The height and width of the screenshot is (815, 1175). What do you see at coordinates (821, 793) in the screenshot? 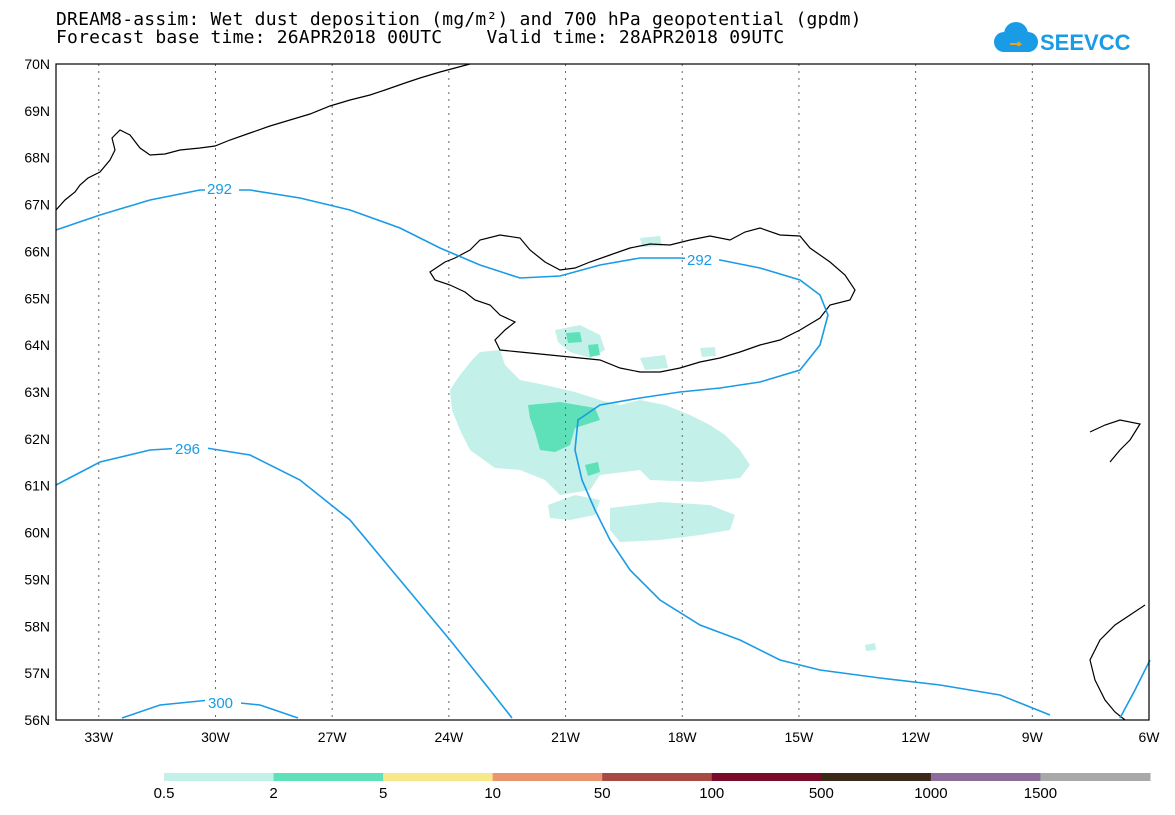
I see `colorbar-label: 500` at bounding box center [821, 793].